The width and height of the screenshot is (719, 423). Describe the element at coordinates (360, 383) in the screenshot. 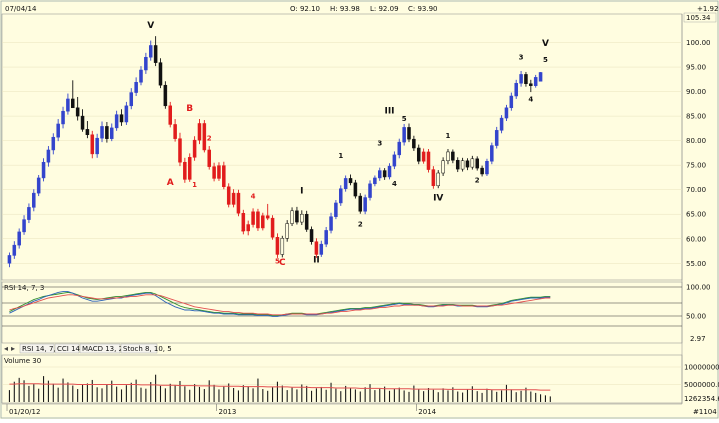

I see `volume-series: 5000000.00 10000000.00` at that location.